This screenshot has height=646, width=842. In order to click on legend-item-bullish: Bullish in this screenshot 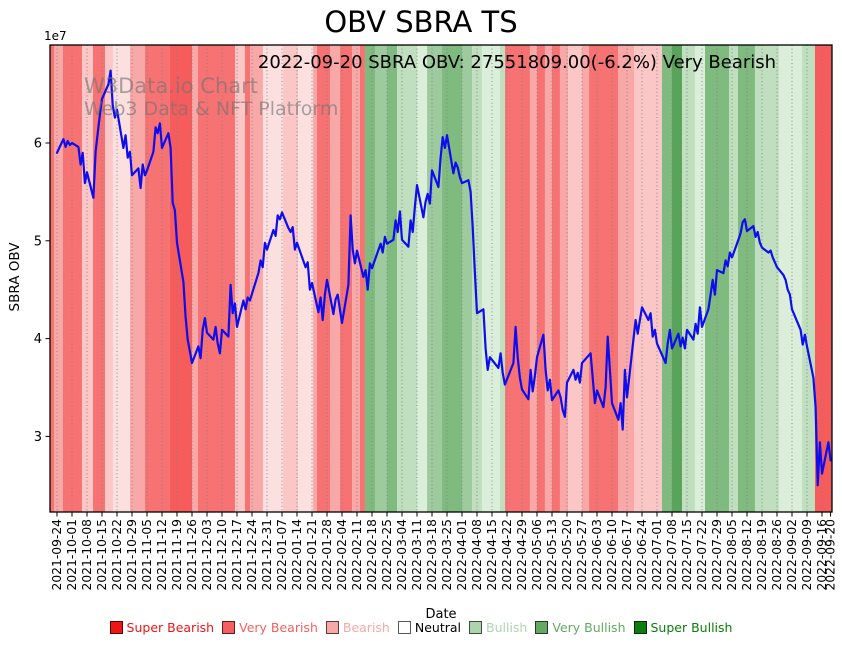, I will do `click(498, 627)`.